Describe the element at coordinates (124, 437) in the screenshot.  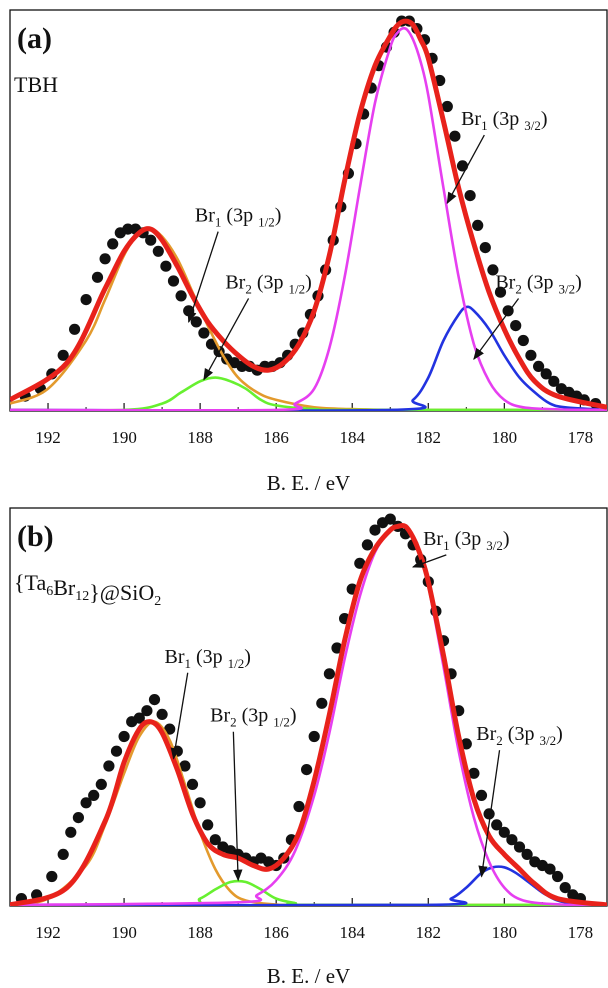
I see `panel-a-xtick-label-190: 190` at that location.